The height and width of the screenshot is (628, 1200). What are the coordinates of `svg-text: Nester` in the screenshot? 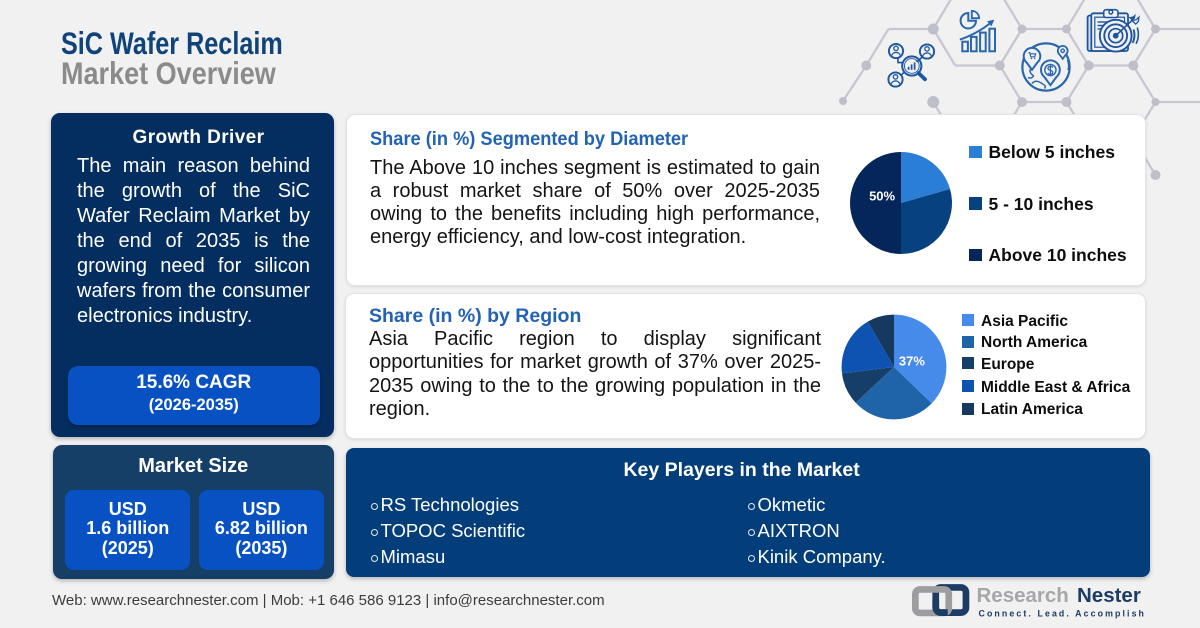 It's located at (1109, 595).